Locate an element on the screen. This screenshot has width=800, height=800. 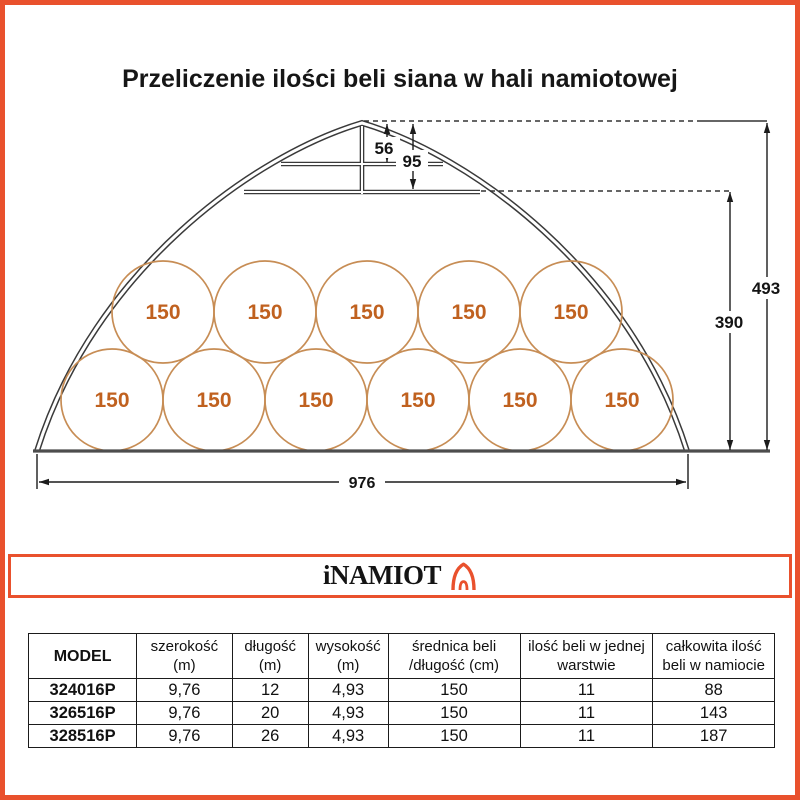
cell-length: 26 is located at coordinates (270, 736).